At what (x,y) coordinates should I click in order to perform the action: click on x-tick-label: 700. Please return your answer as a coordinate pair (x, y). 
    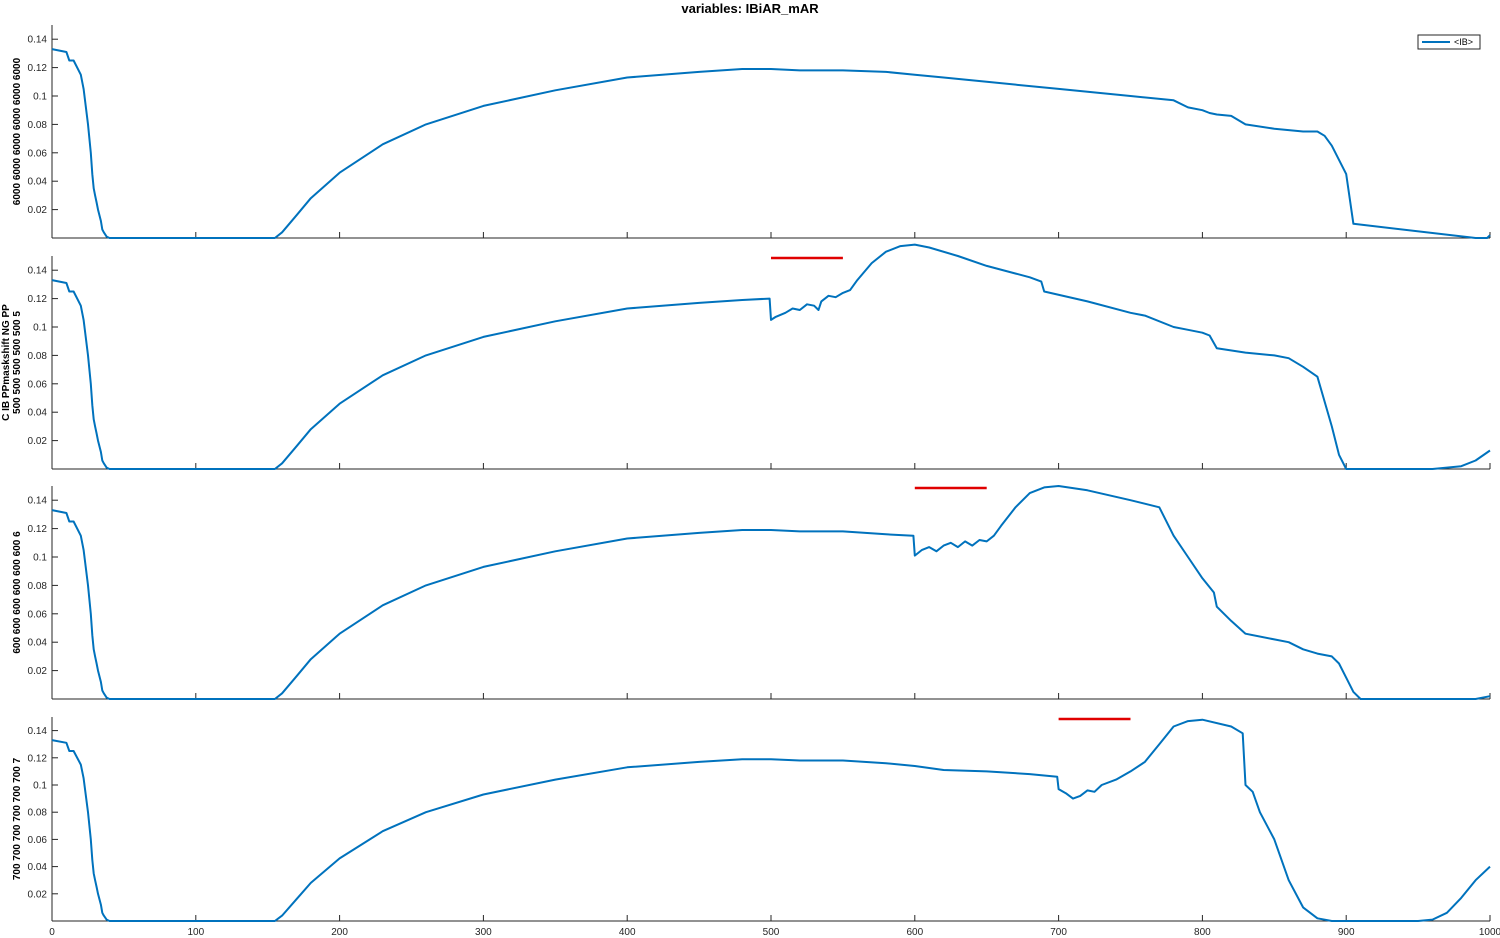
    Looking at the image, I should click on (1058, 932).